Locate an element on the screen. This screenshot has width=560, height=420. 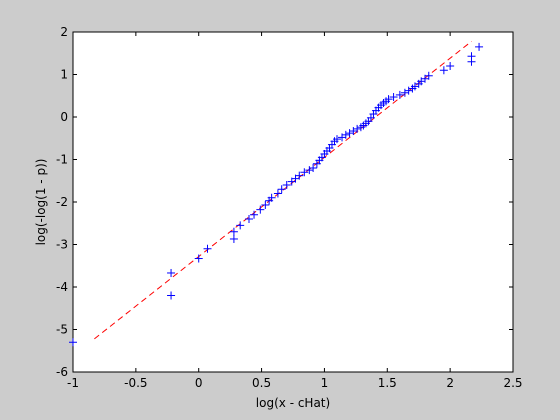
y-tick-label: 2 is located at coordinates (64, 32).